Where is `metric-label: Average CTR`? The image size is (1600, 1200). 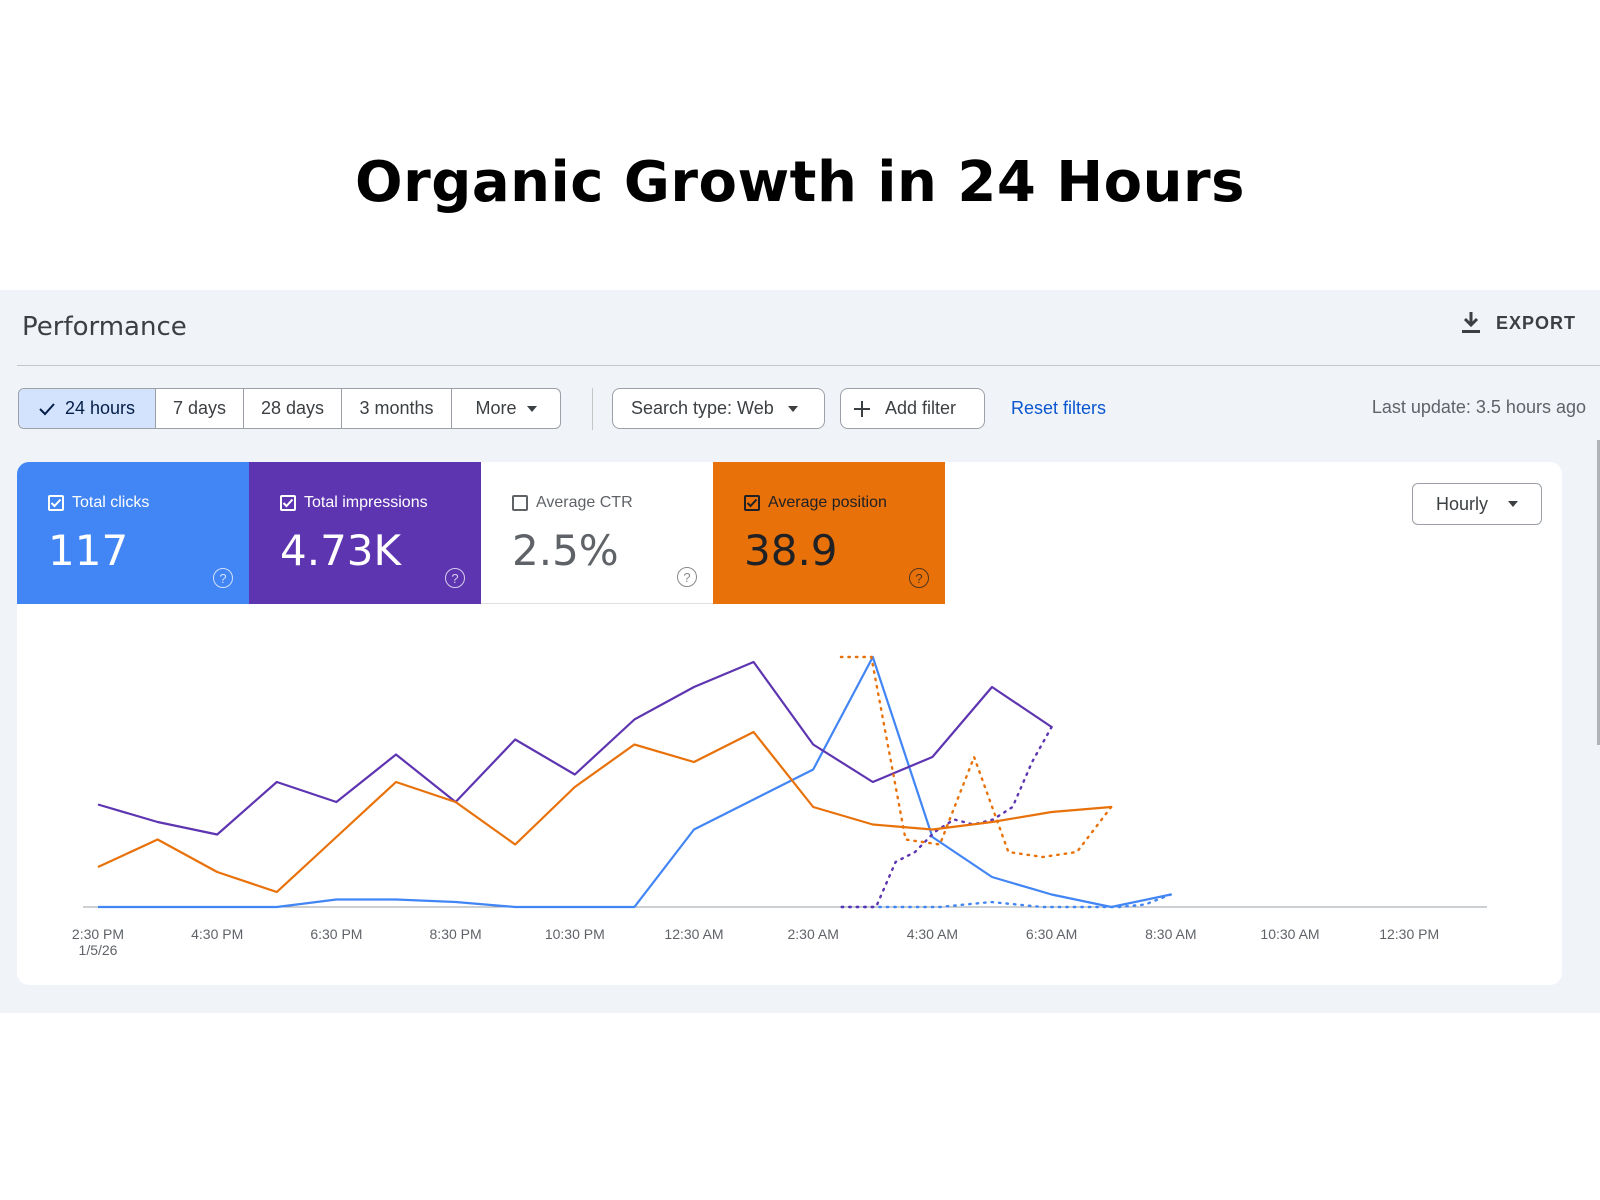
metric-label: Average CTR is located at coordinates (584, 502).